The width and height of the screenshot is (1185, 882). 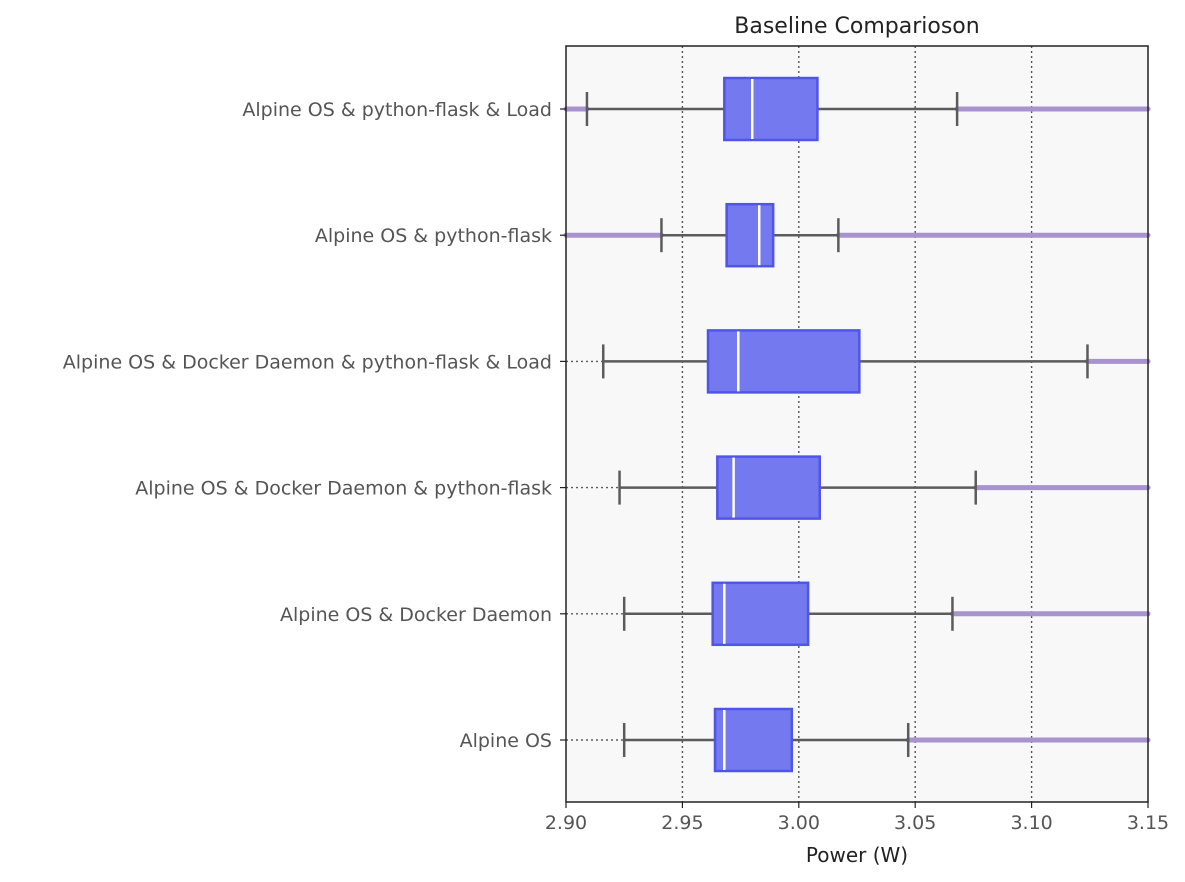 I want to click on x-tick-label: 3.00, so click(x=799, y=823).